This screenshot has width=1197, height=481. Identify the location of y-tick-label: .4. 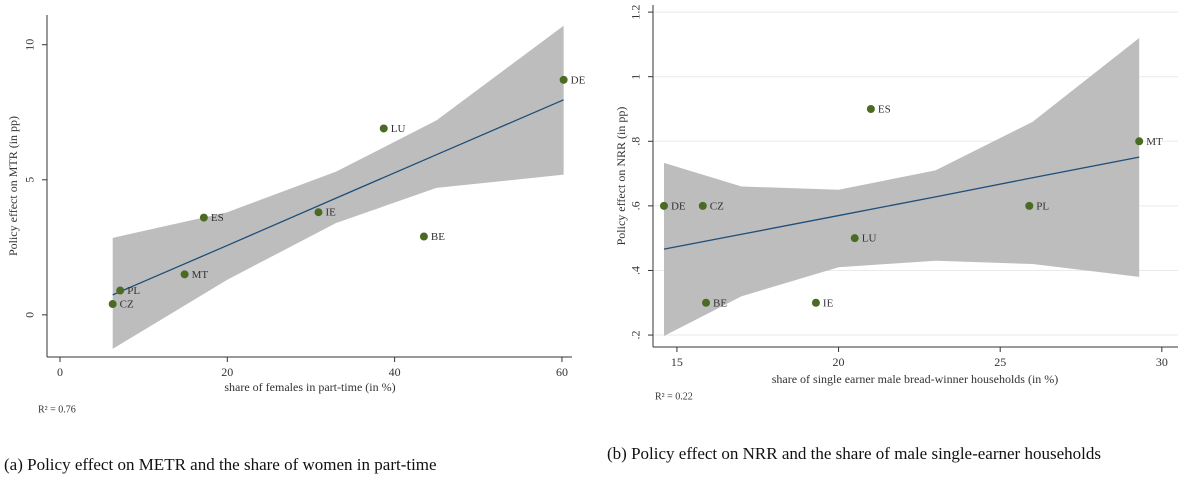
(636, 270).